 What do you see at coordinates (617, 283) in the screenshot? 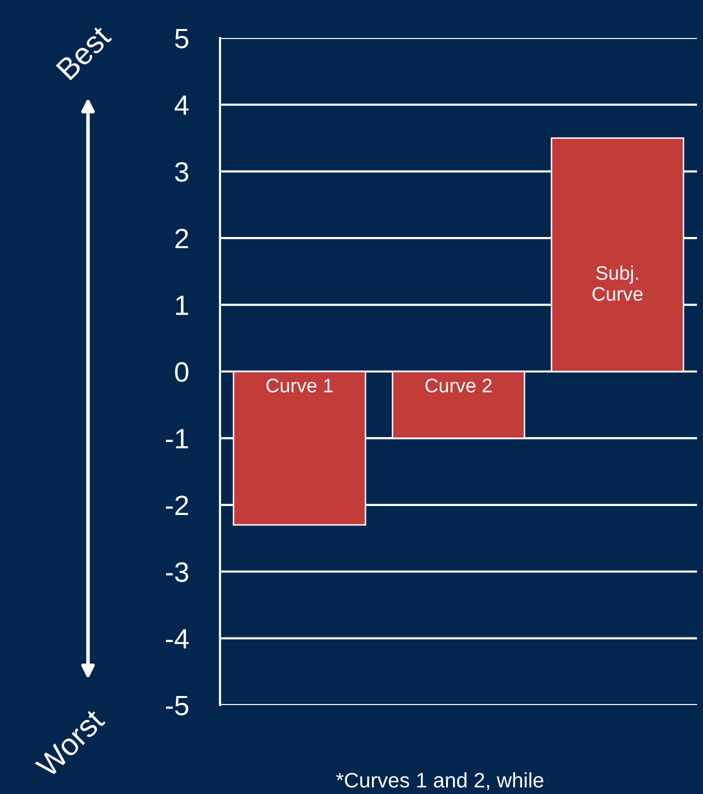
I see `x-tick-label: Subj. Curve` at bounding box center [617, 283].